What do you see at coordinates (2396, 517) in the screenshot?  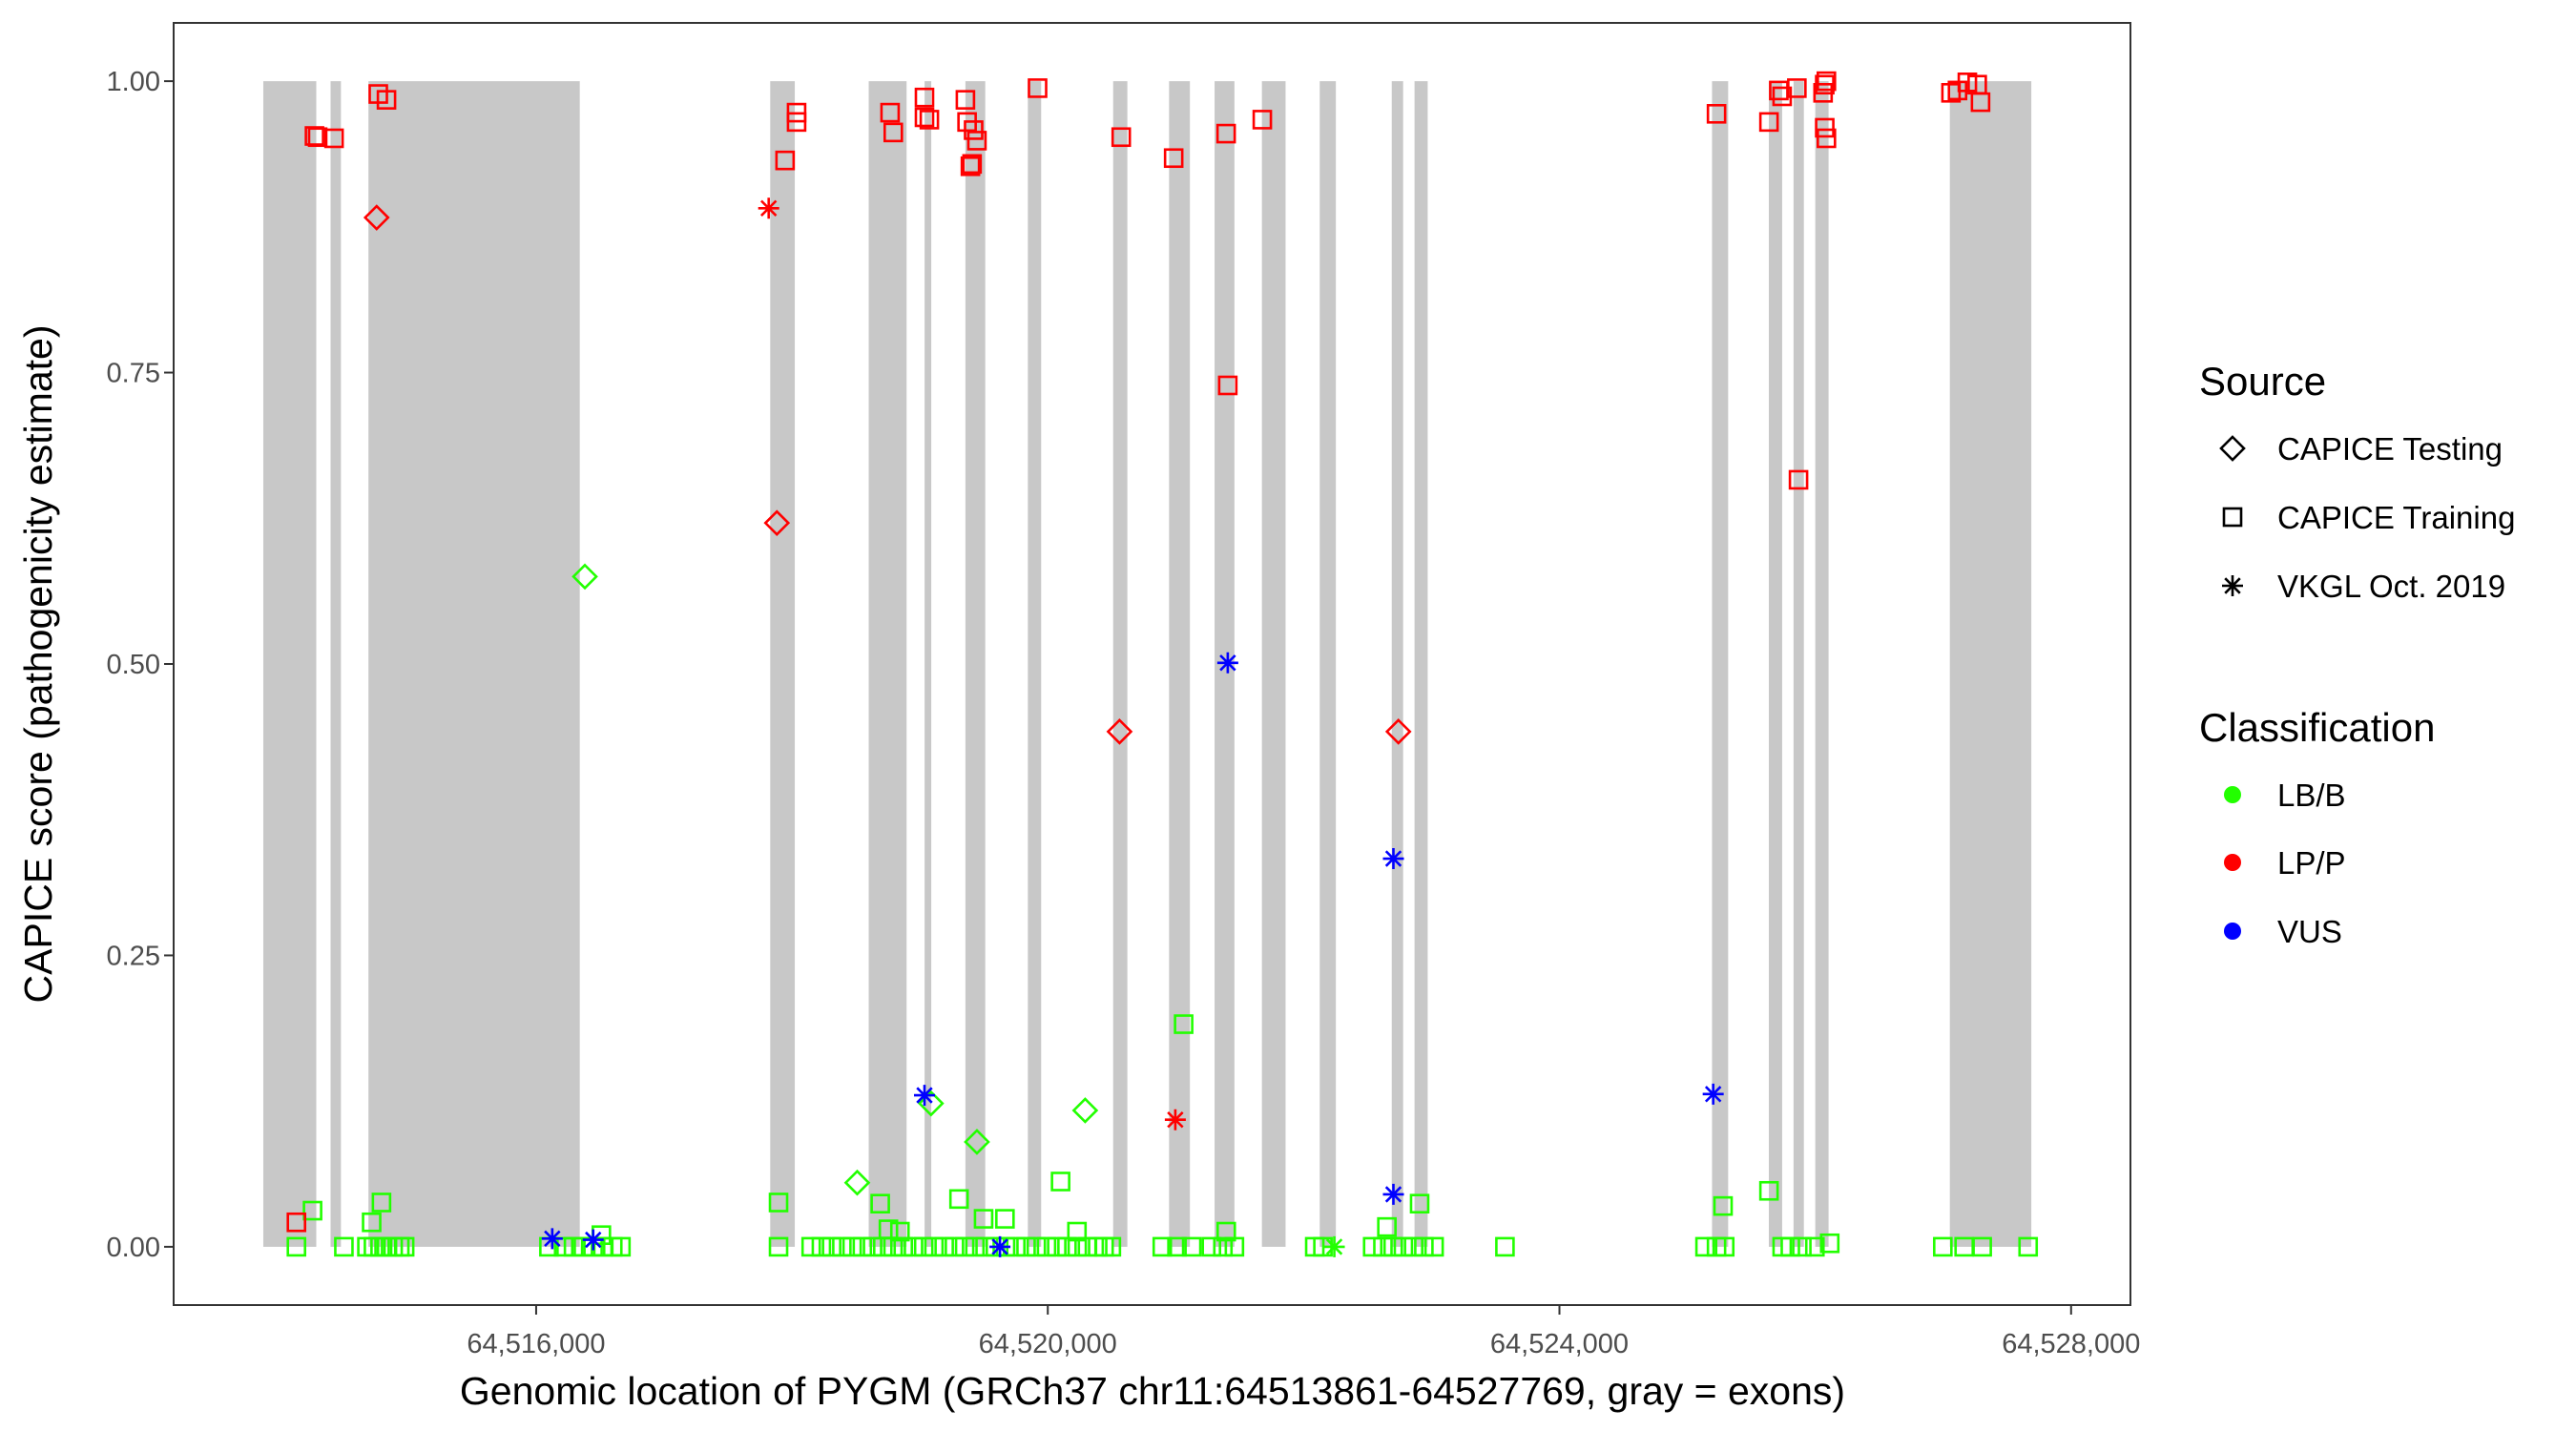 I see `legend-label: CAPICE Training` at bounding box center [2396, 517].